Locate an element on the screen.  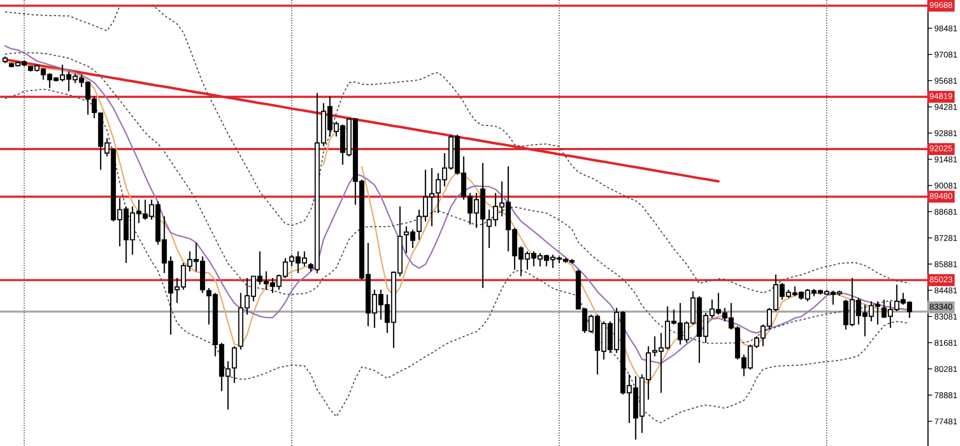
y-tick-label: 77481 is located at coordinates (946, 421).